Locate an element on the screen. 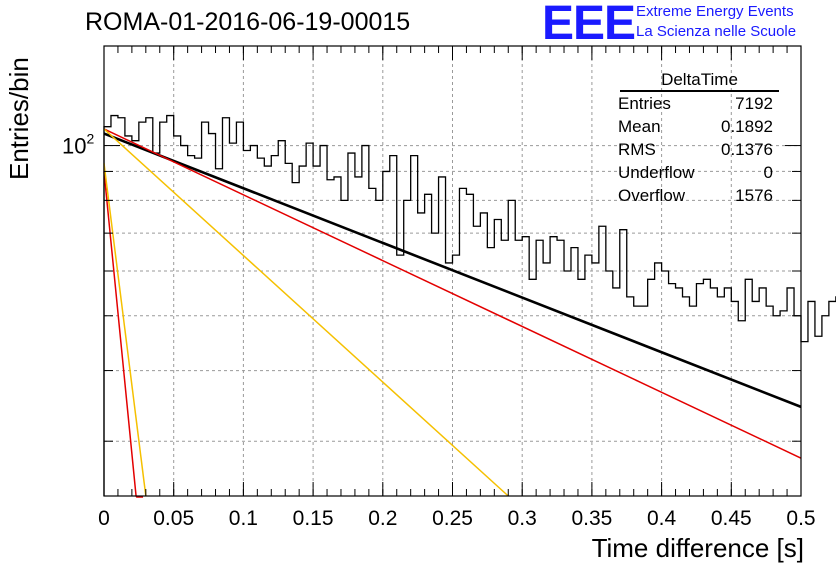 The height and width of the screenshot is (572, 836). stats-row: Underflow 0 is located at coordinates (695, 172).